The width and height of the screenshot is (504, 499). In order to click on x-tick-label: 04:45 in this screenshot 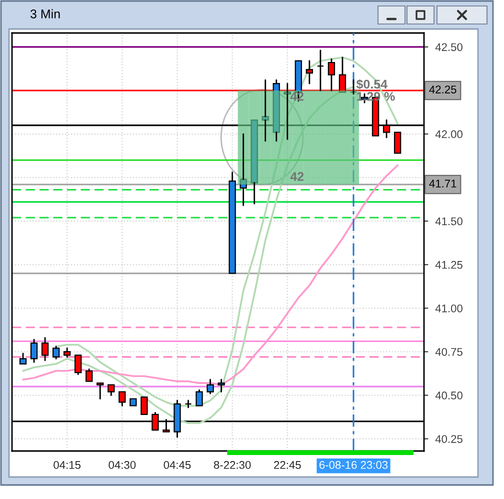, I will do `click(177, 465)`.